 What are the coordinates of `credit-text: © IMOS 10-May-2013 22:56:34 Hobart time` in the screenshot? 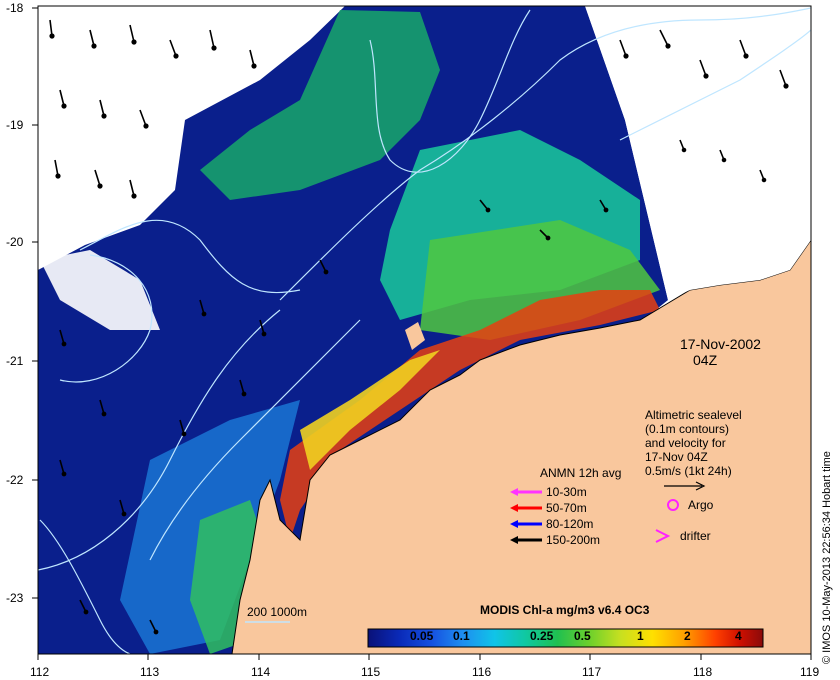 It's located at (827, 557).